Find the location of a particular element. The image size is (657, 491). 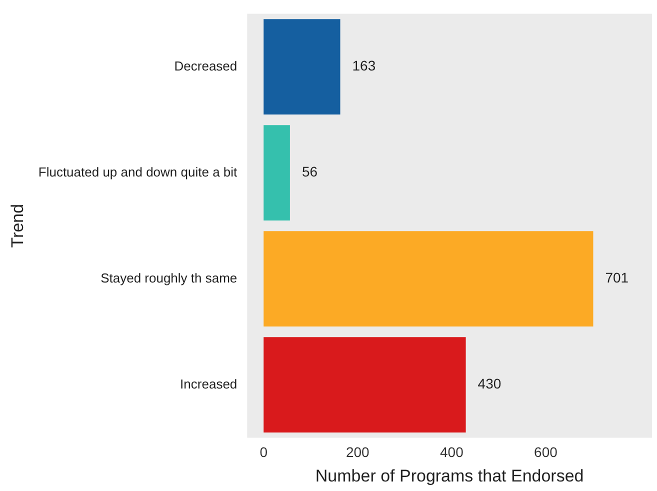

x-tick-label: 600 is located at coordinates (546, 452).